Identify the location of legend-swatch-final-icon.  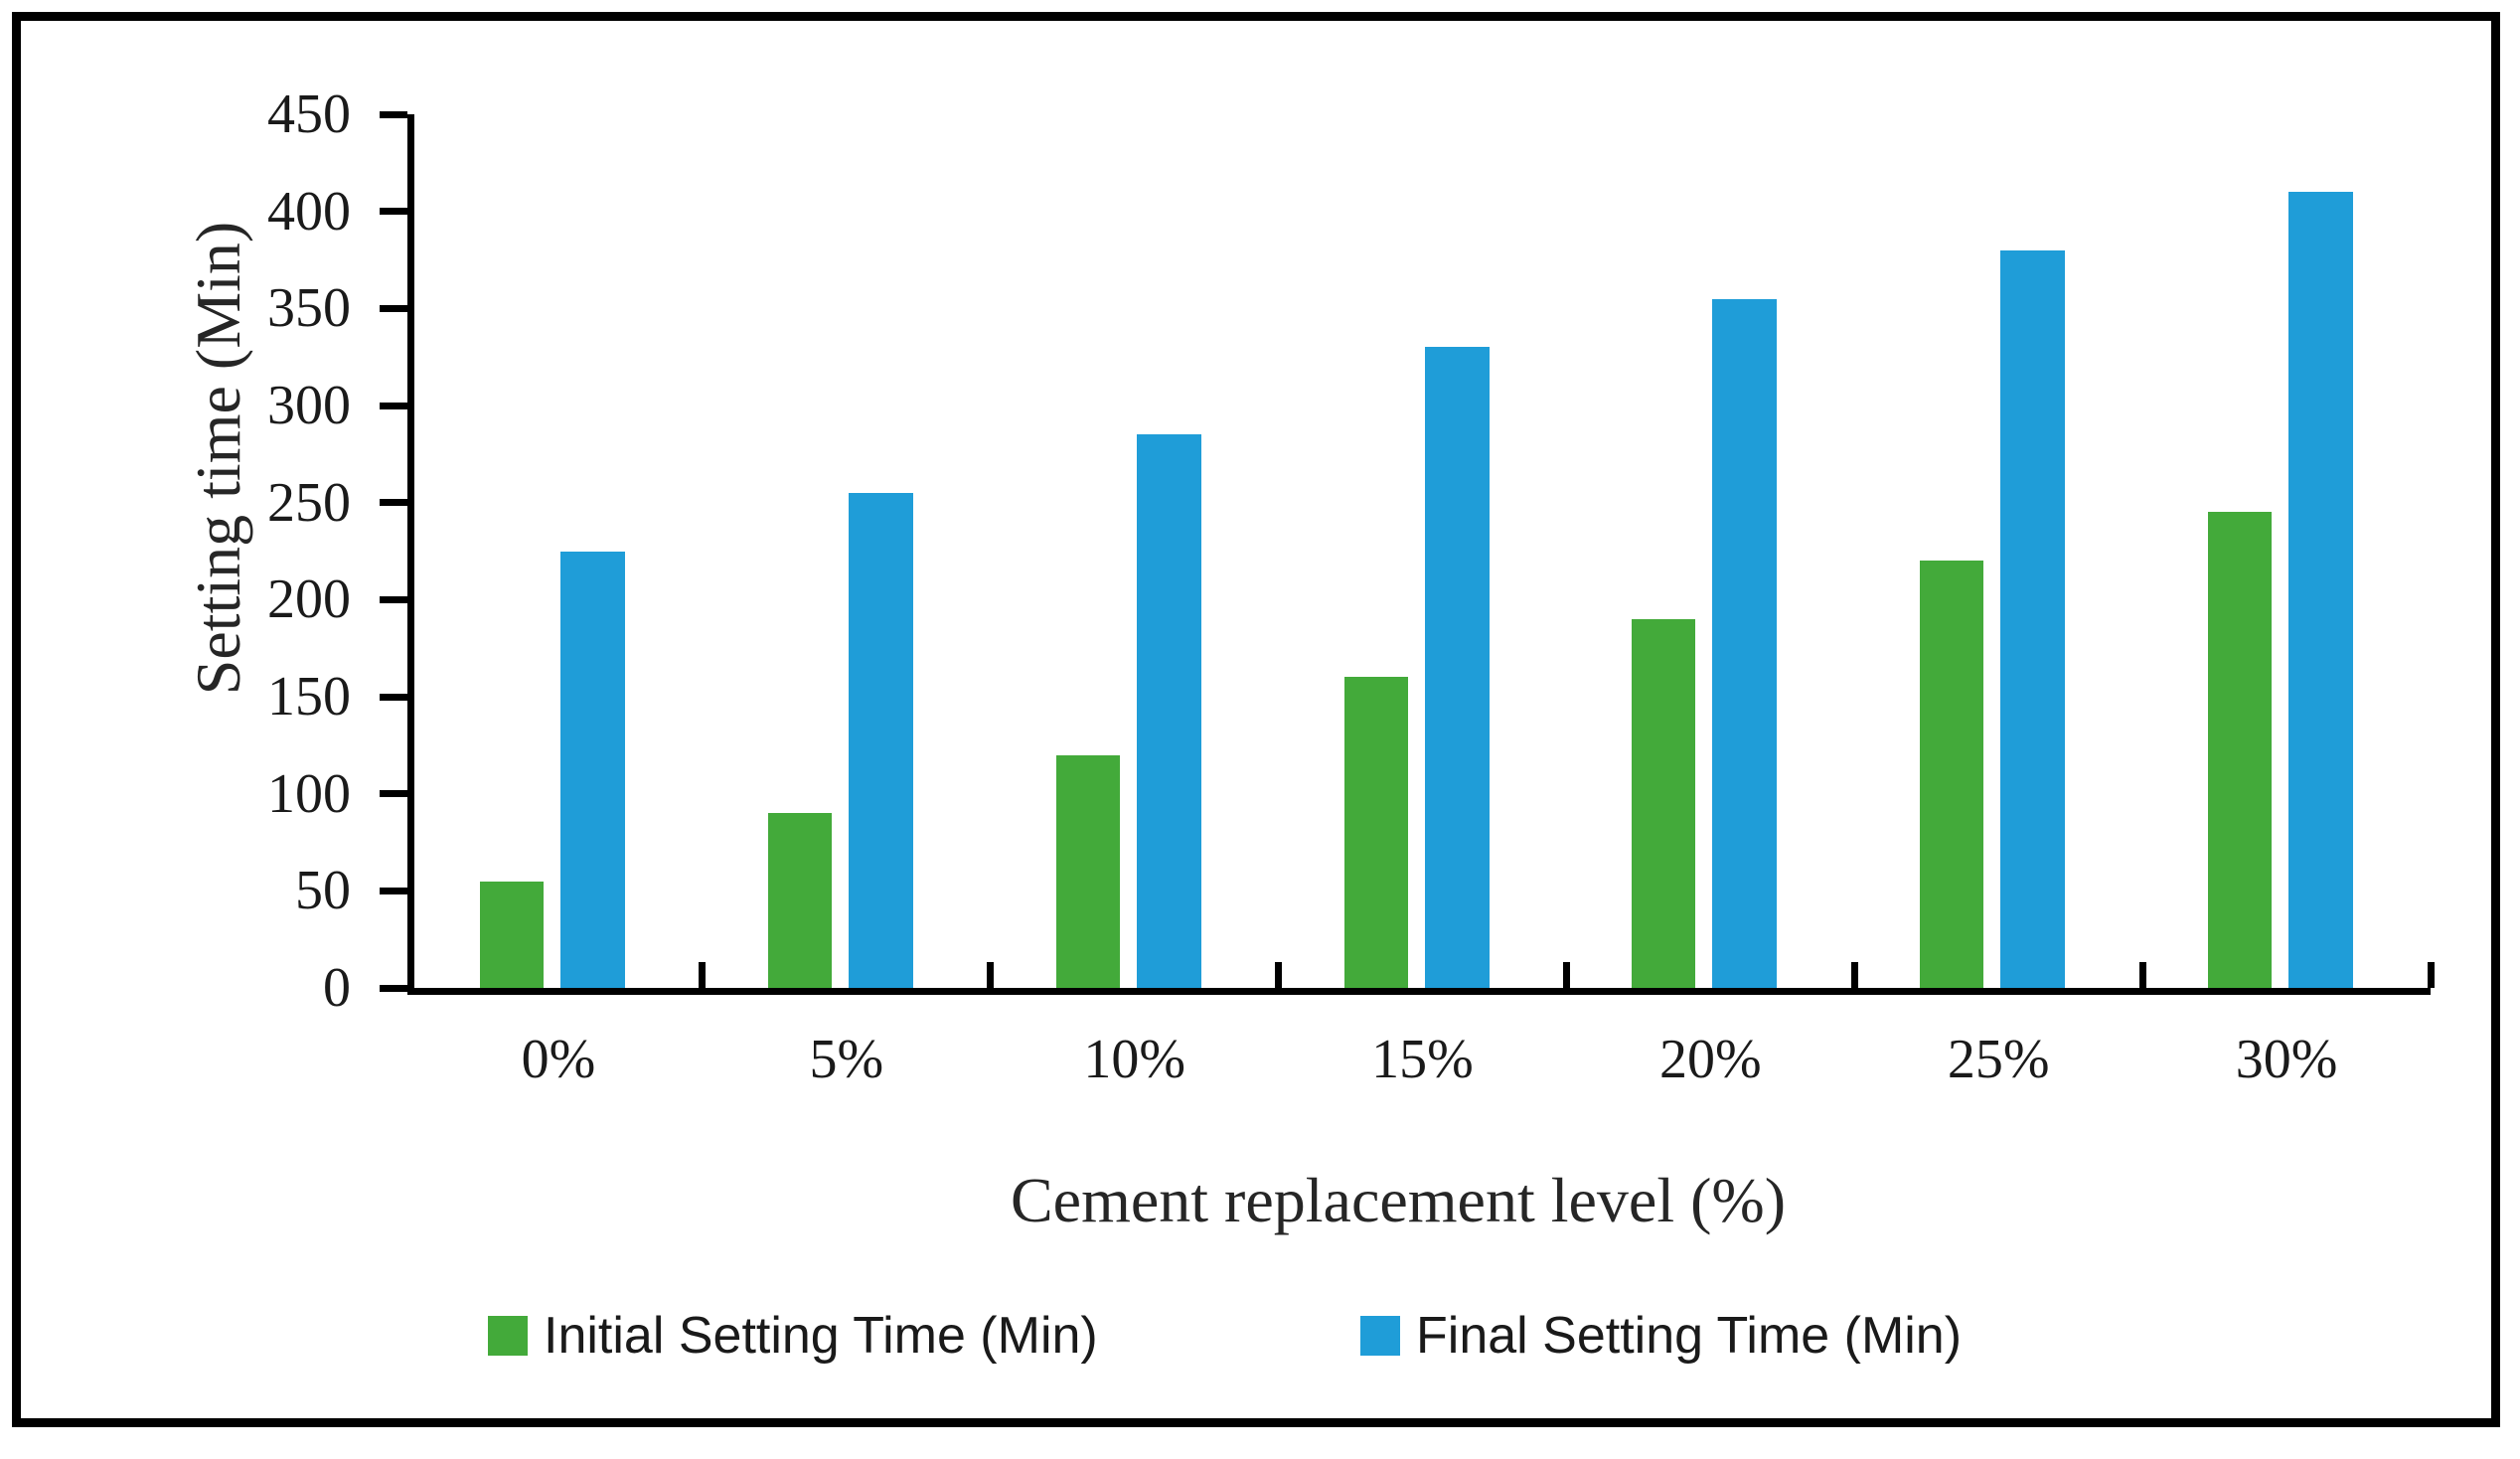
(1380, 1336).